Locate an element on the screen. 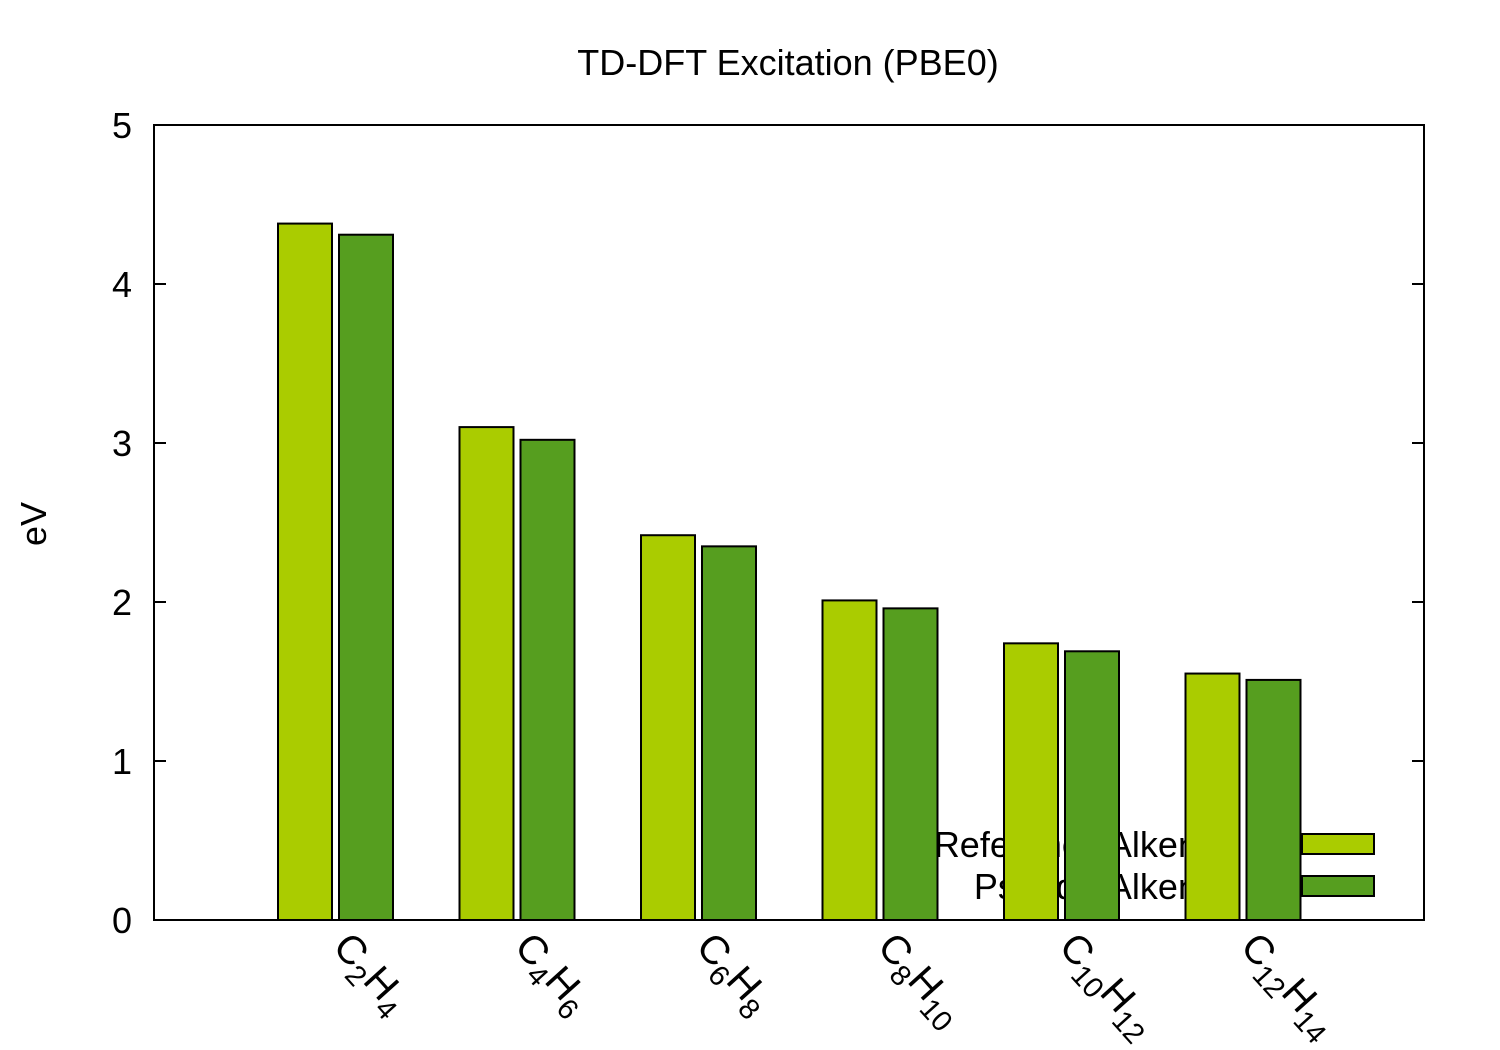 The image size is (1500, 1050). x-tick-label: C6H8 is located at coordinates (731, 976).